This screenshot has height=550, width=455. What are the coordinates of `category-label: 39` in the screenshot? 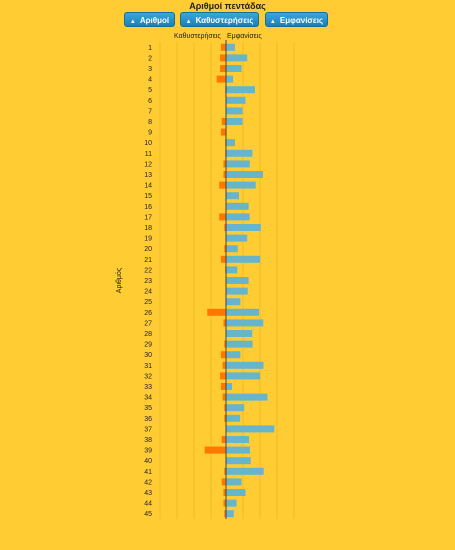 It's located at (148, 451).